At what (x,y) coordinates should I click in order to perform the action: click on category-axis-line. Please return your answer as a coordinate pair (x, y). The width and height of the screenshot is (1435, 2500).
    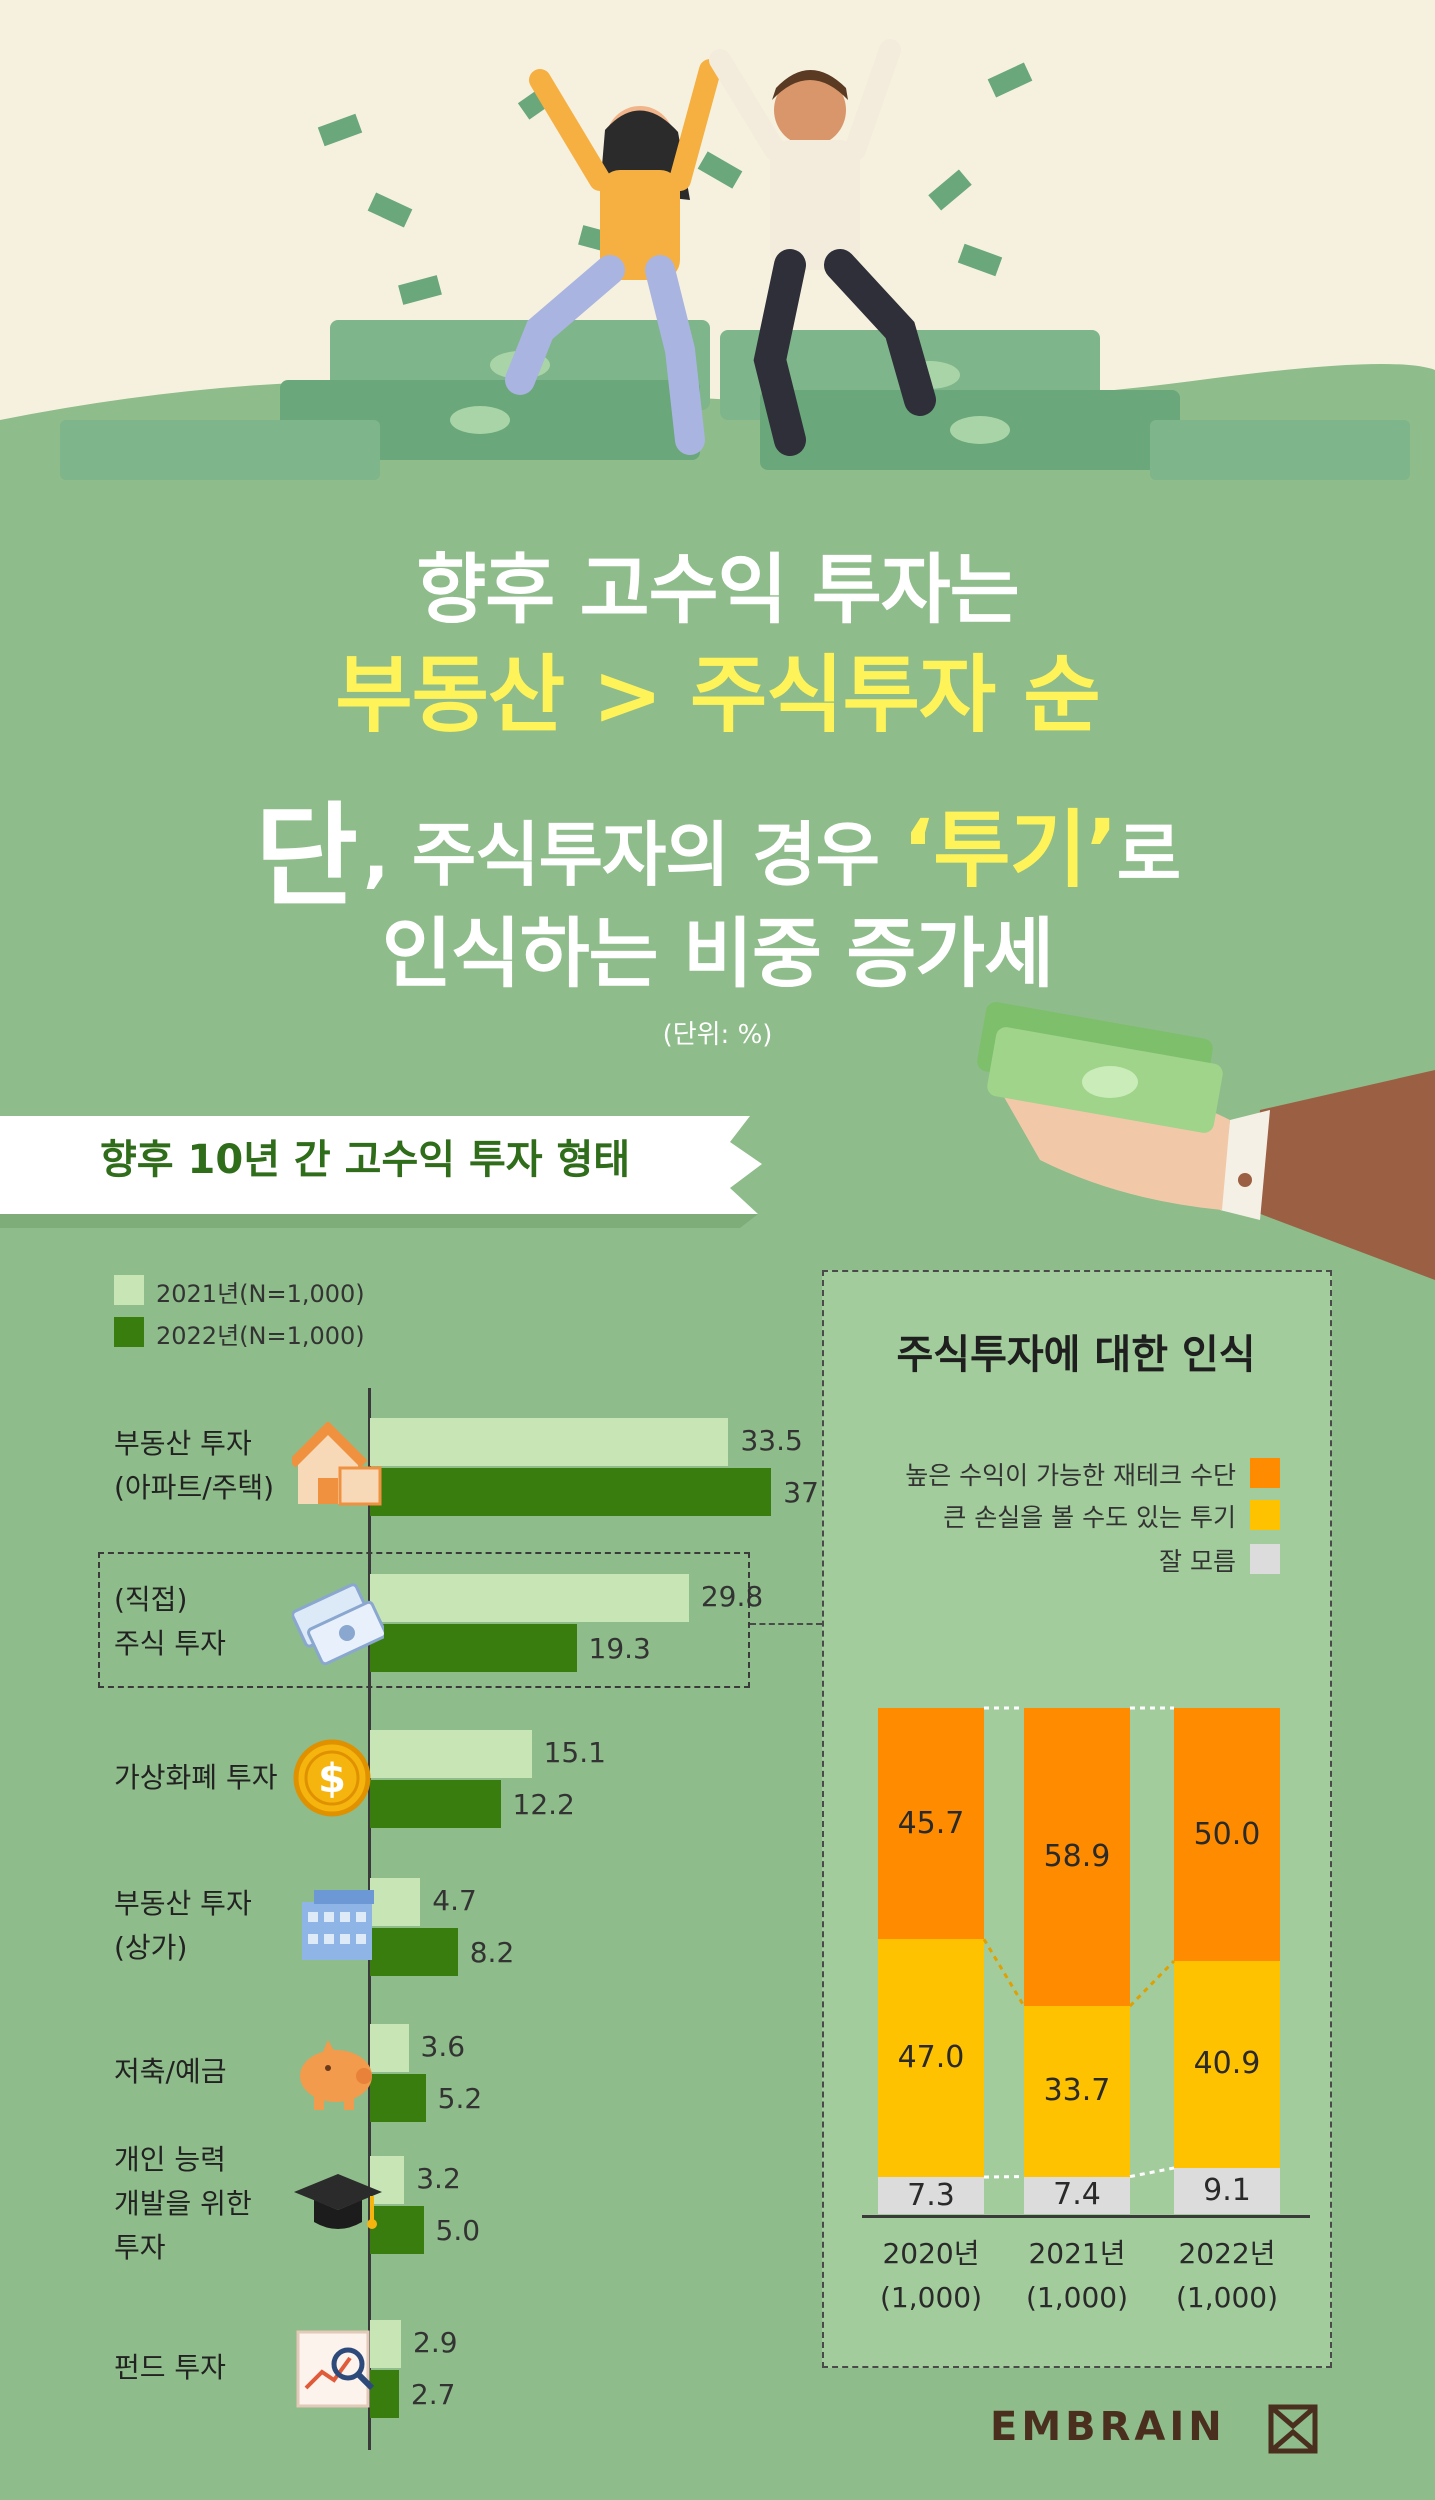
    Looking at the image, I should click on (369, 1919).